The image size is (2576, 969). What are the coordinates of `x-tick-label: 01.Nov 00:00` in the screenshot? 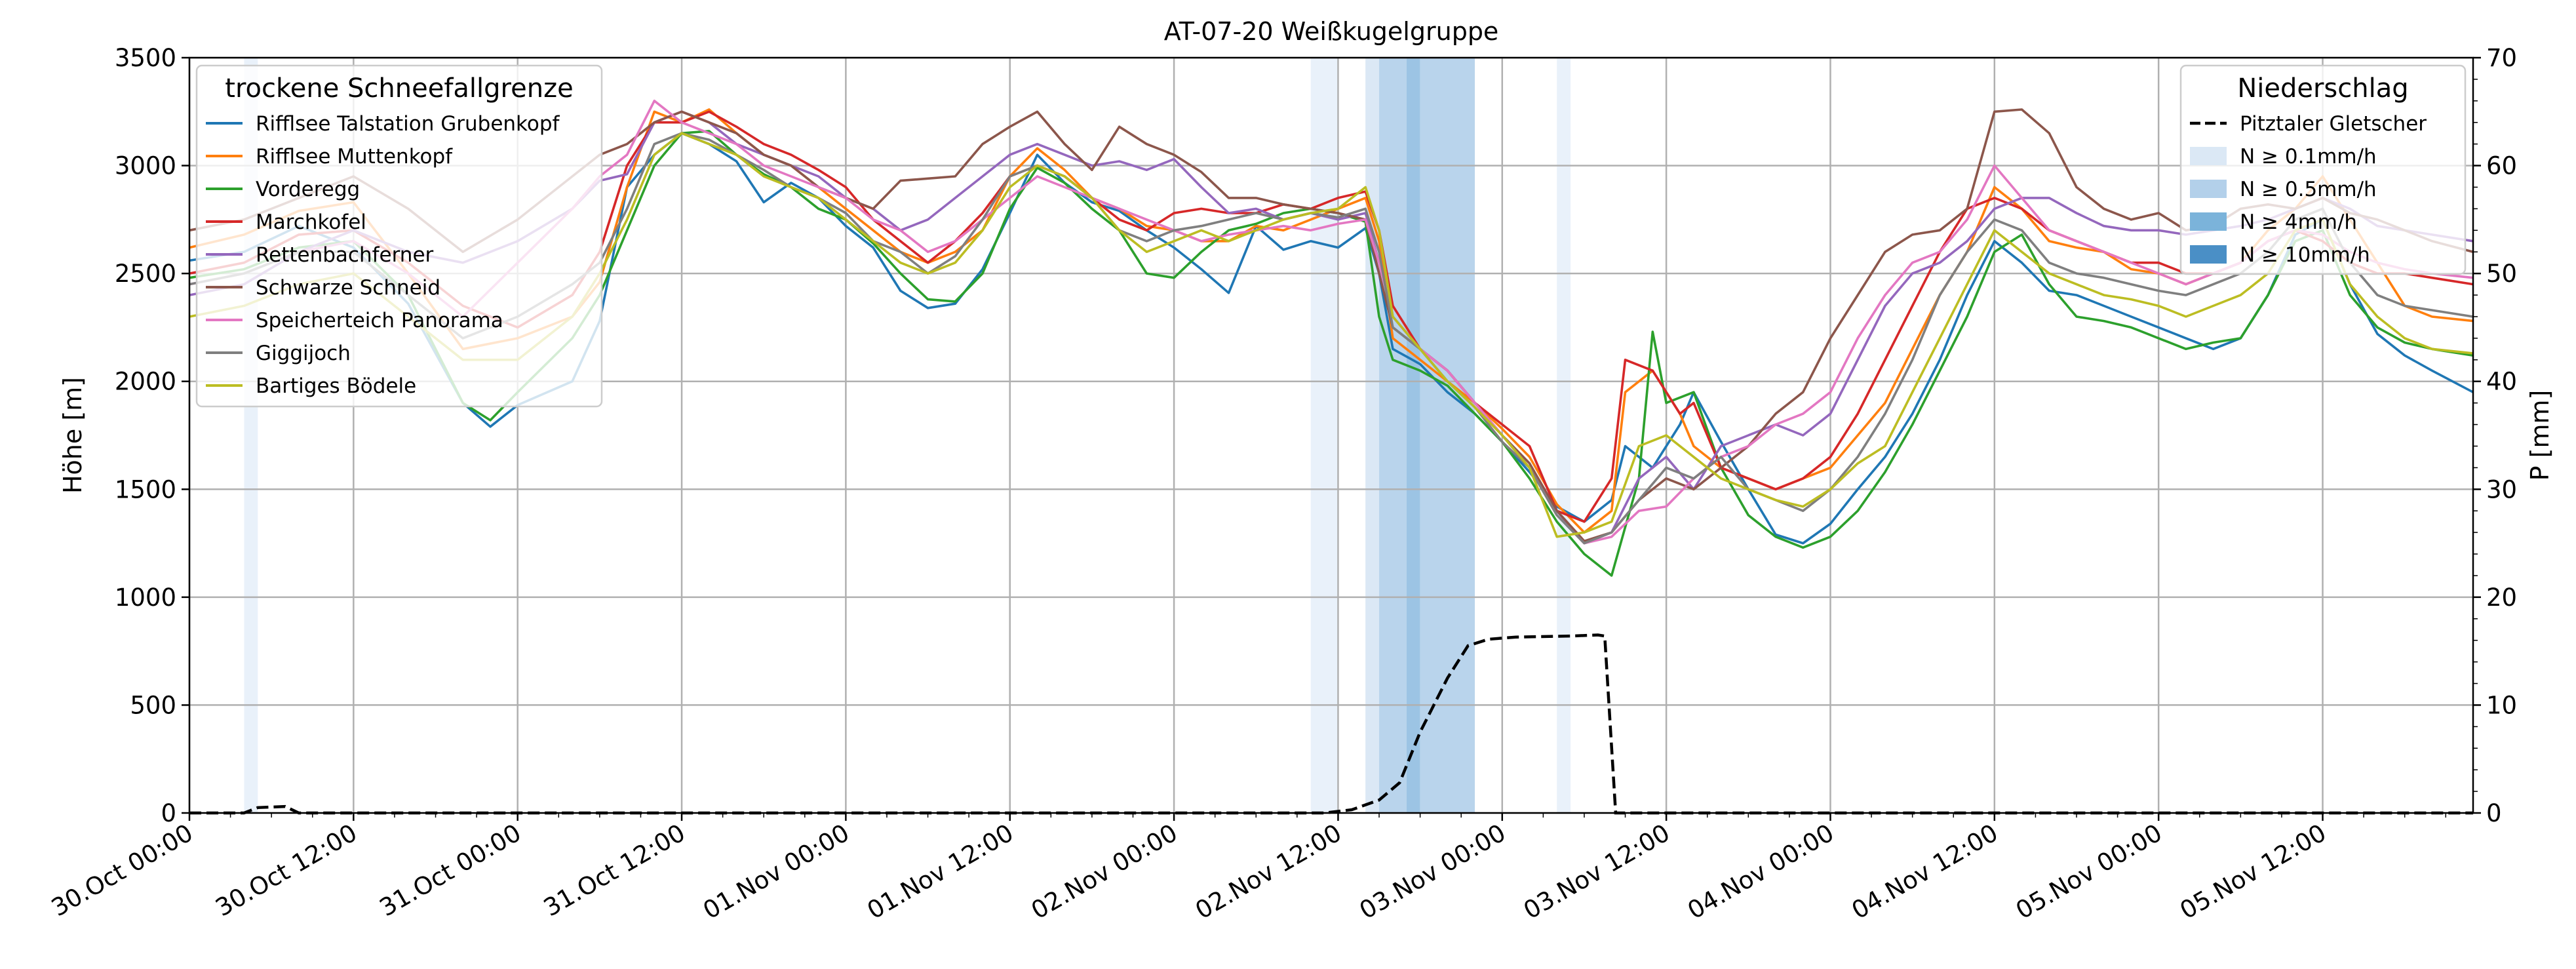 It's located at (776, 872).